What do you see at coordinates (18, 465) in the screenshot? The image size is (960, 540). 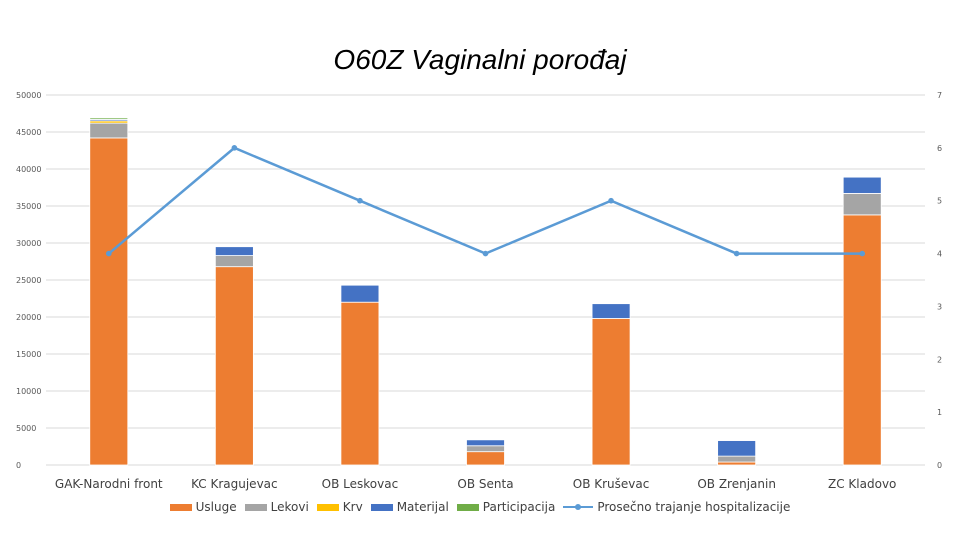 I see `y-left-tick-label: 0` at bounding box center [18, 465].